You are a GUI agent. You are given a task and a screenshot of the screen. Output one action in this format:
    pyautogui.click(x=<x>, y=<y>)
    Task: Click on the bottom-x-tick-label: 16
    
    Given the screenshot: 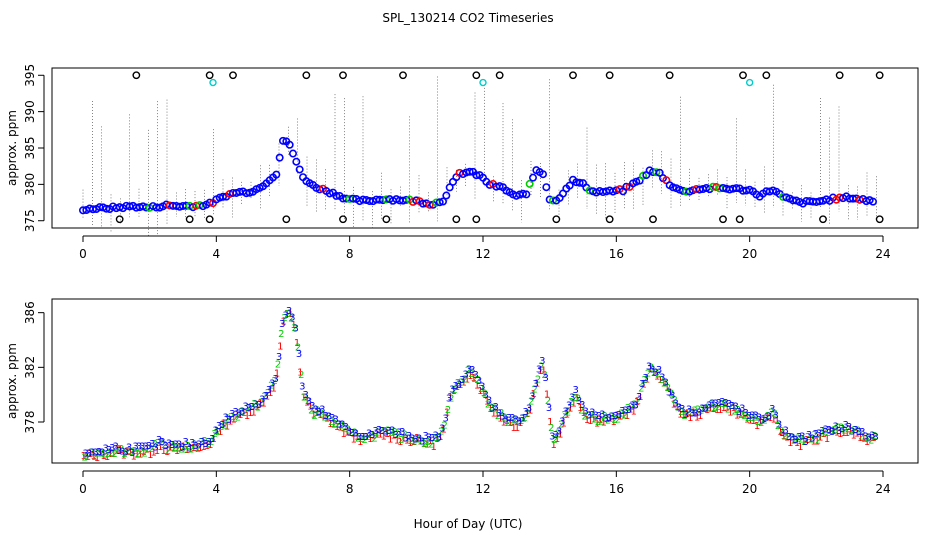 What is the action you would take?
    pyautogui.click(x=616, y=489)
    